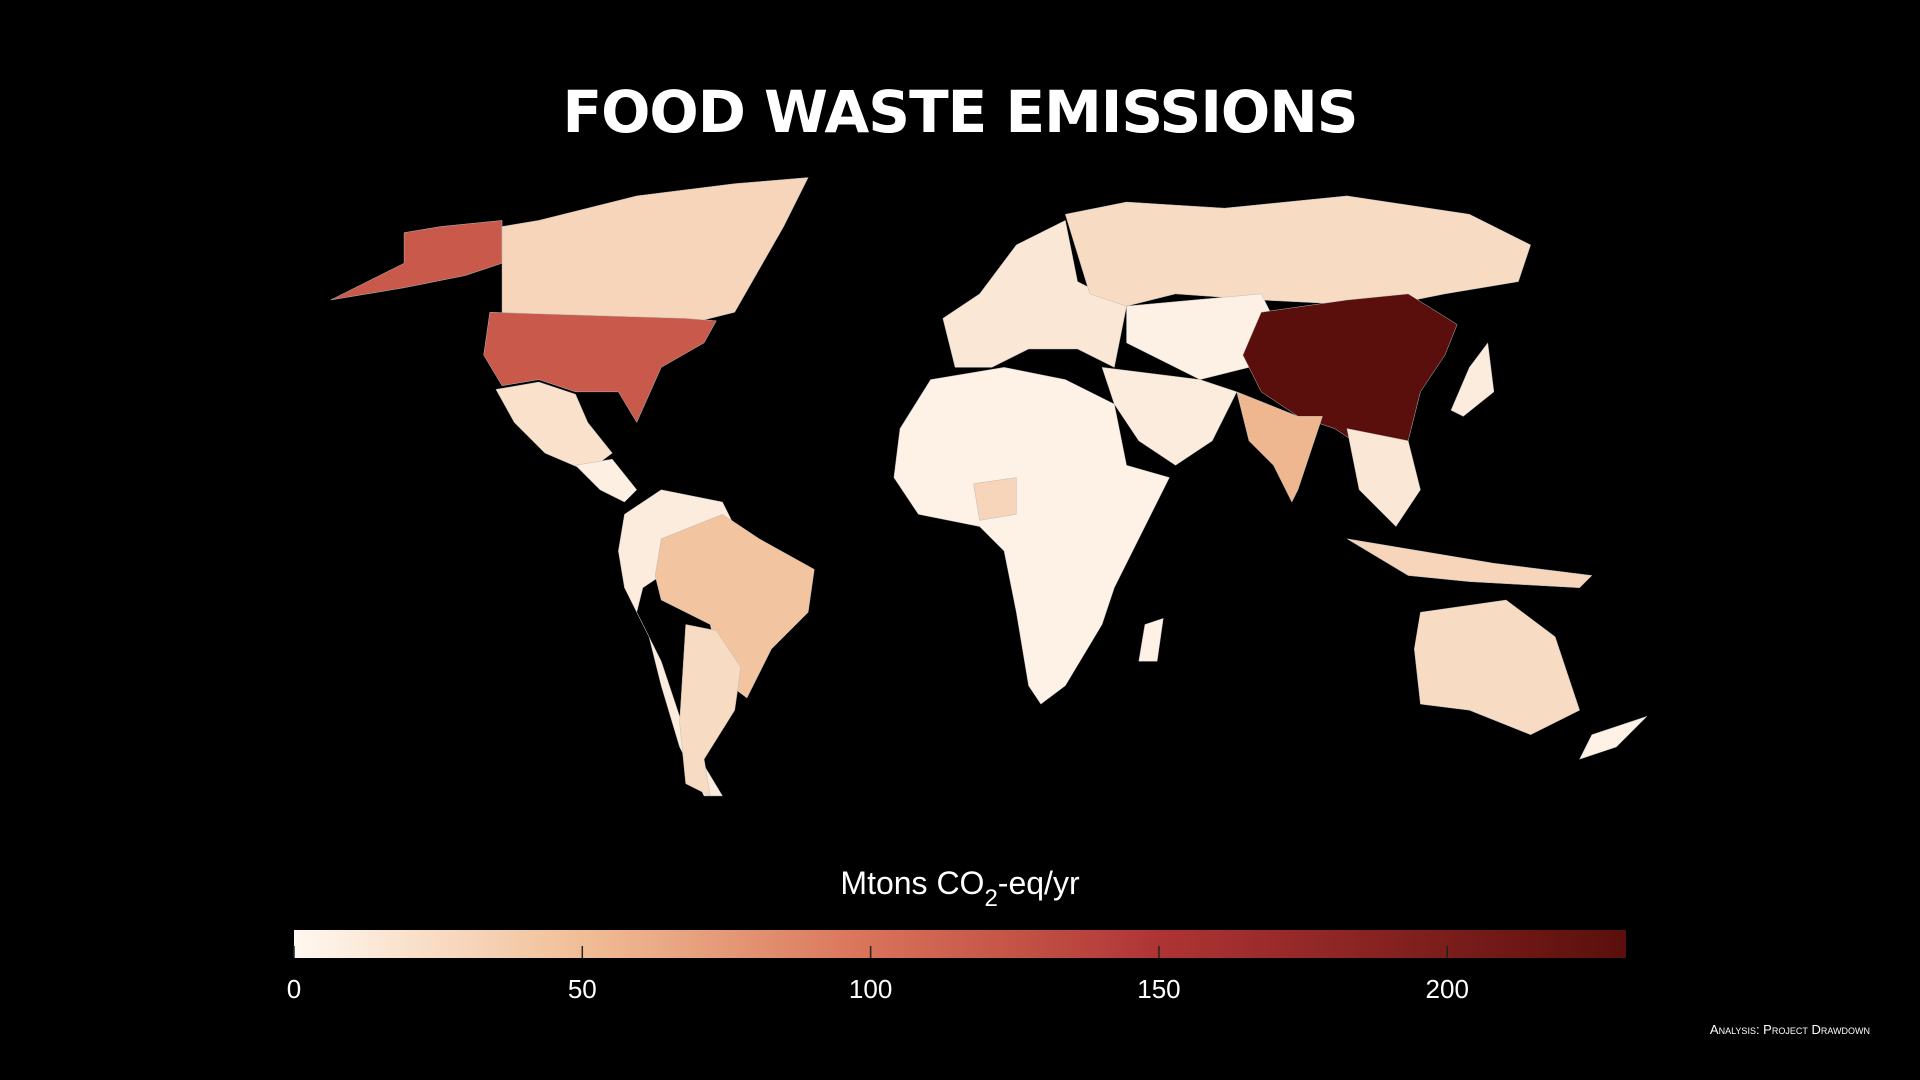 The width and height of the screenshot is (1920, 1080). I want to click on tick-label: 100, so click(870, 989).